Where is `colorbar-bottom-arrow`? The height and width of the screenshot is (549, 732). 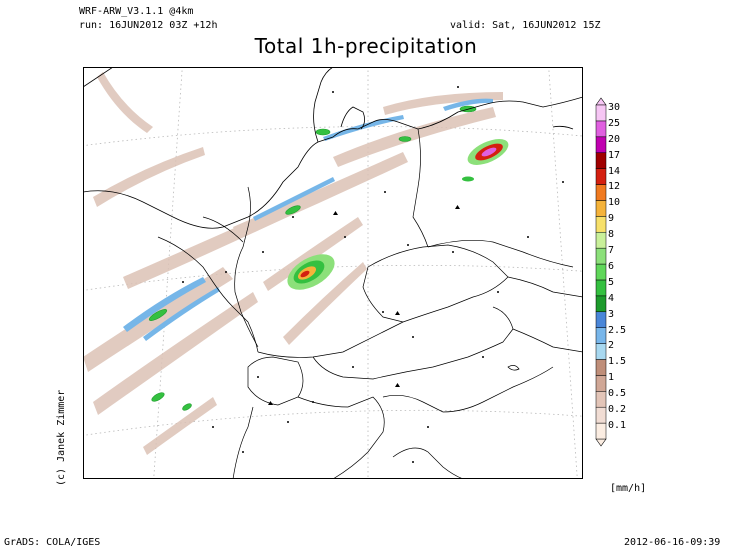
colorbar-bottom-arrow is located at coordinates (601, 442).